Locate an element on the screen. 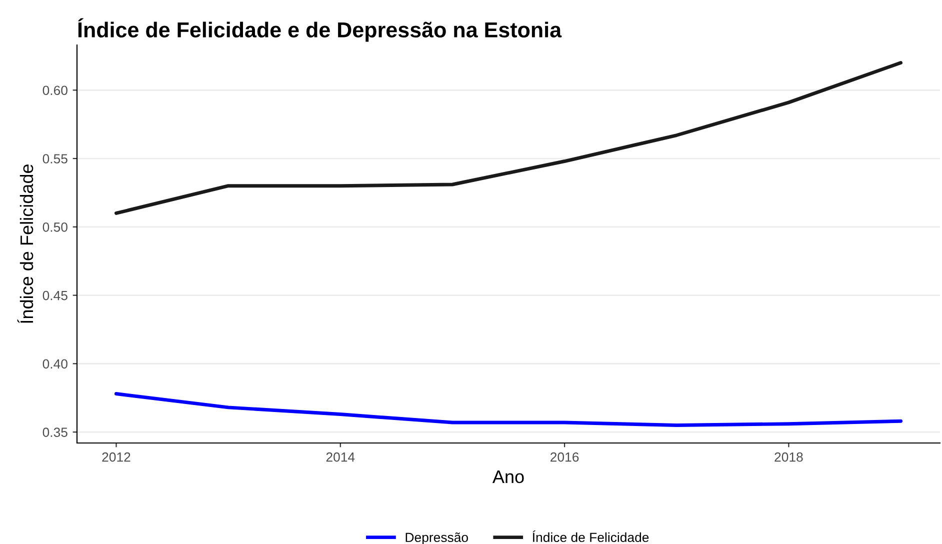  x-tick-label: 2014 is located at coordinates (340, 457).